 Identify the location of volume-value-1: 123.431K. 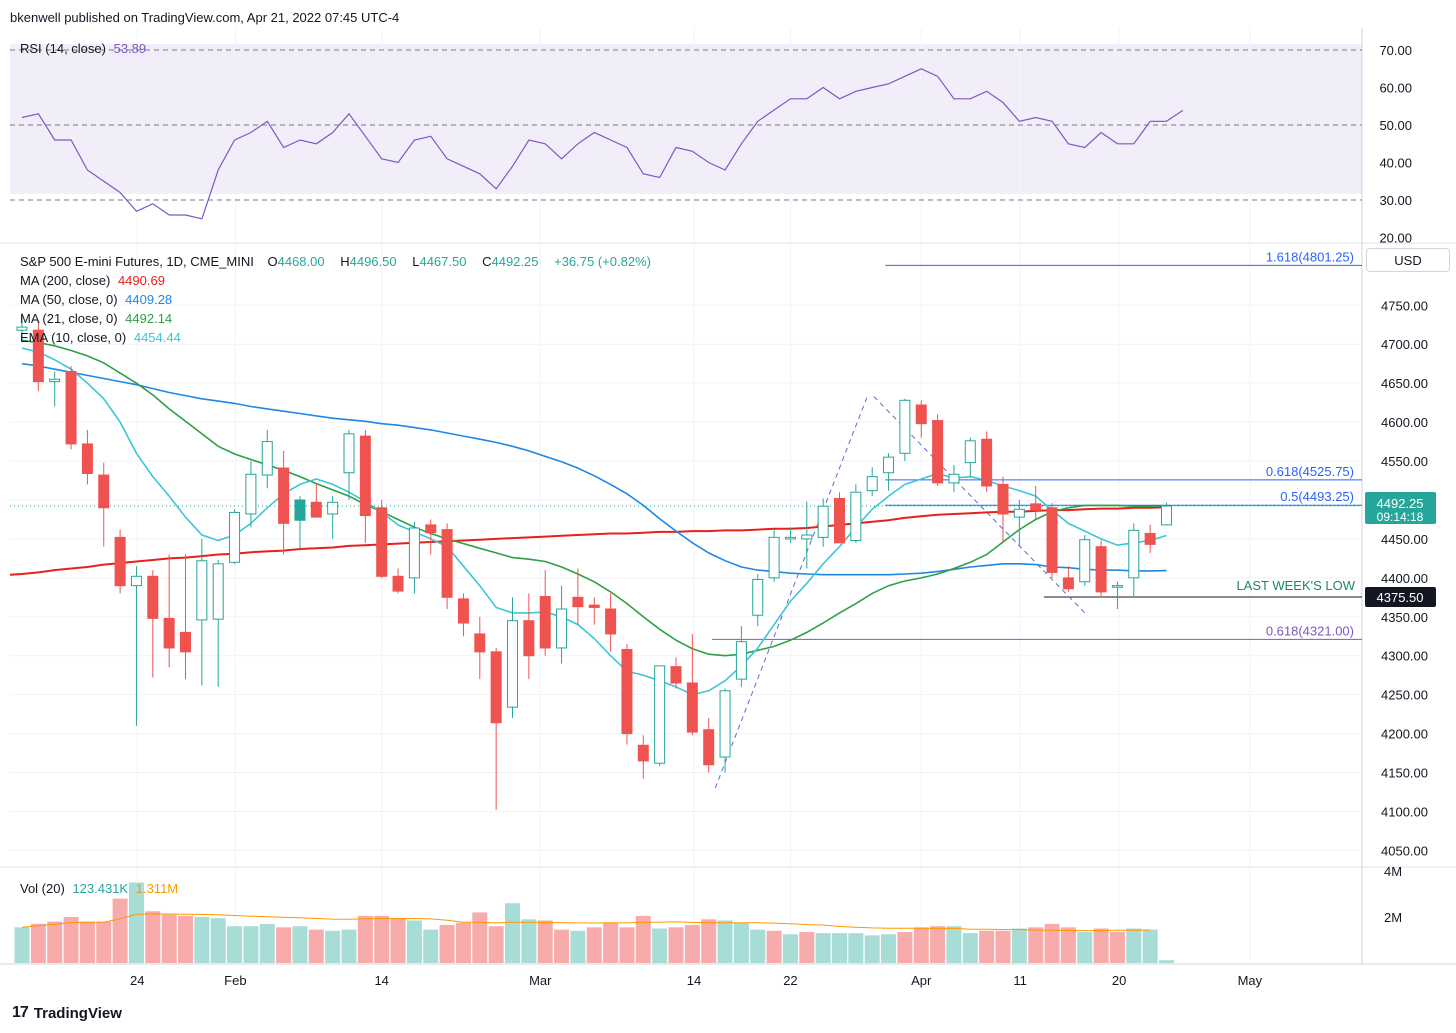
(100, 888).